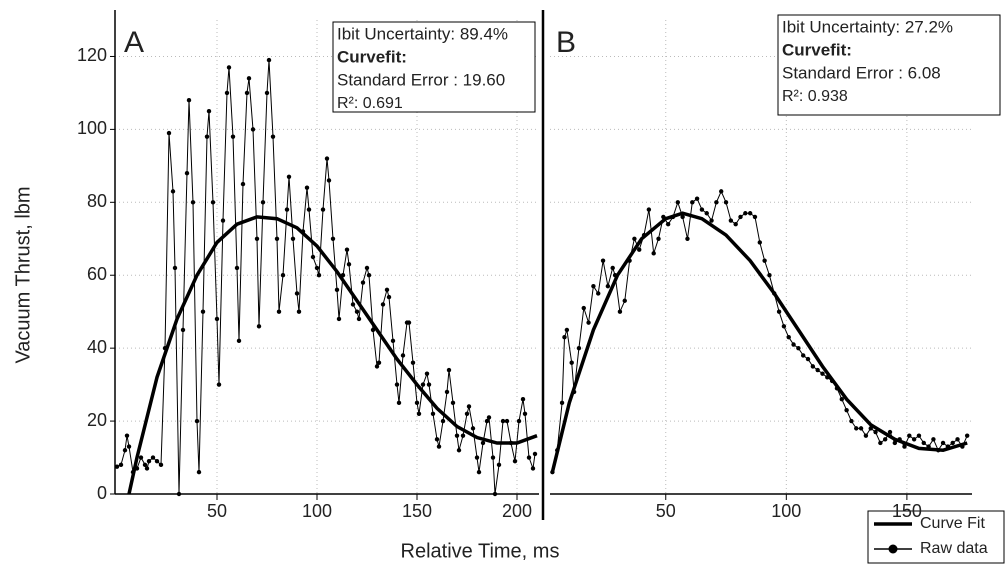 The height and width of the screenshot is (564, 1005). What do you see at coordinates (566, 42) in the screenshot?
I see `panel-label: B` at bounding box center [566, 42].